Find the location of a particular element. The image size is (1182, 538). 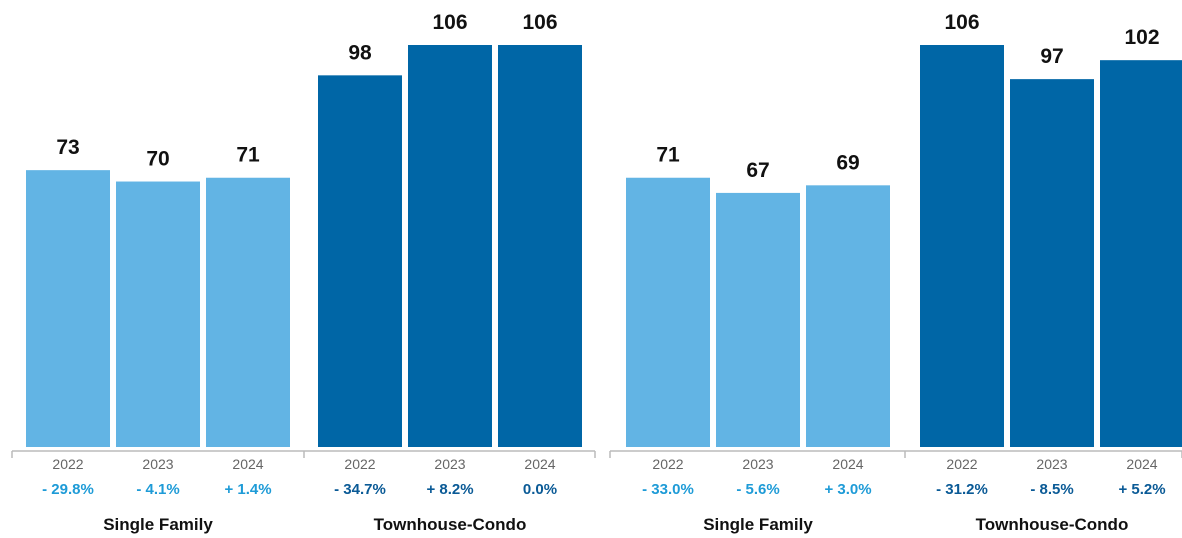

change-label: 0.0% is located at coordinates (540, 489).